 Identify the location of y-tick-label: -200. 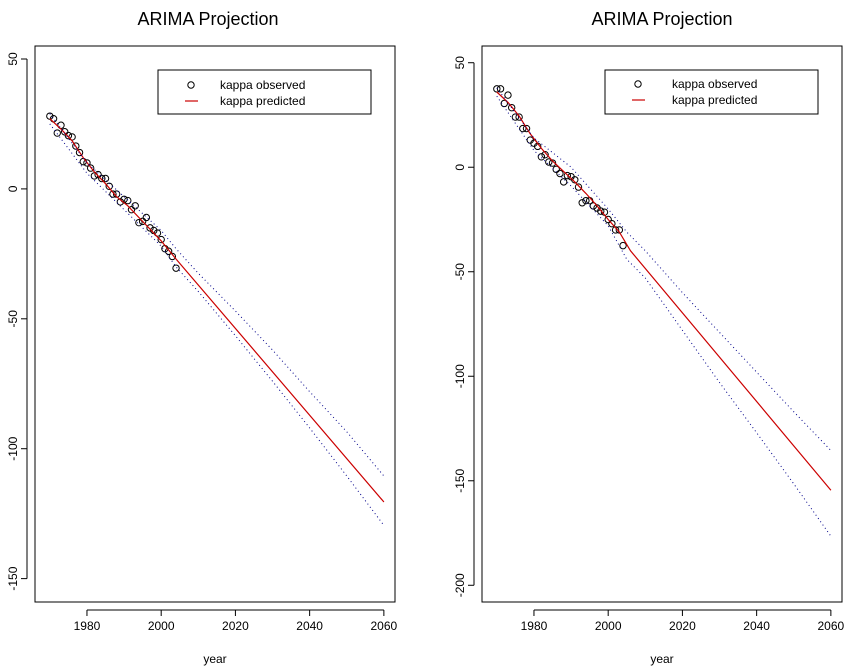
(460, 585).